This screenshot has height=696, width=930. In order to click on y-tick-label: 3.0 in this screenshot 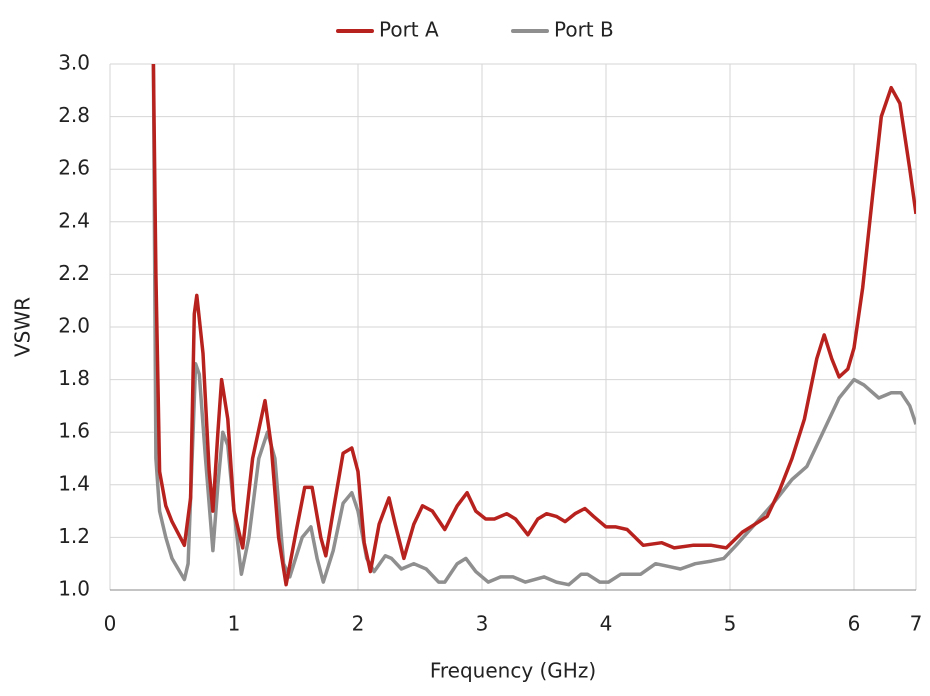, I will do `click(74, 63)`.